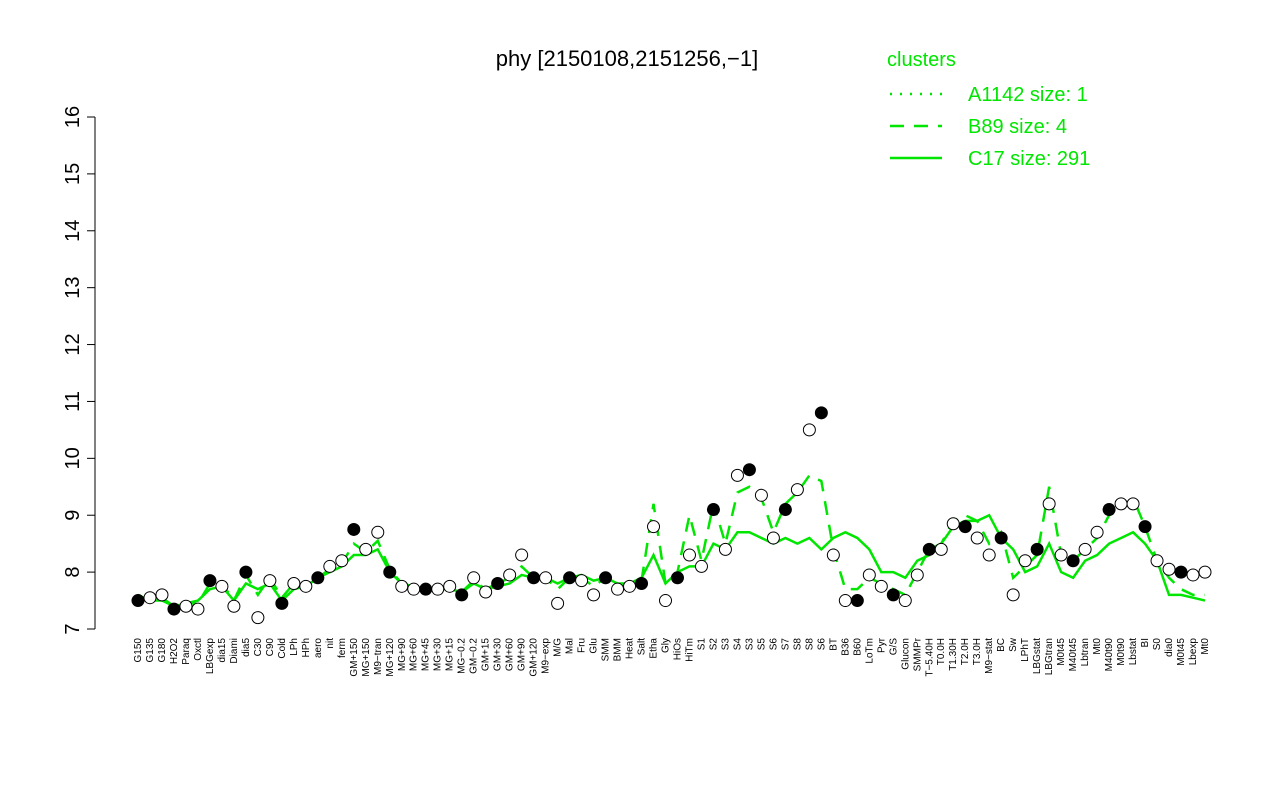 This screenshot has width=1280, height=800. Describe the element at coordinates (258, 647) in the screenshot. I see `x-tick-label: C30` at that location.